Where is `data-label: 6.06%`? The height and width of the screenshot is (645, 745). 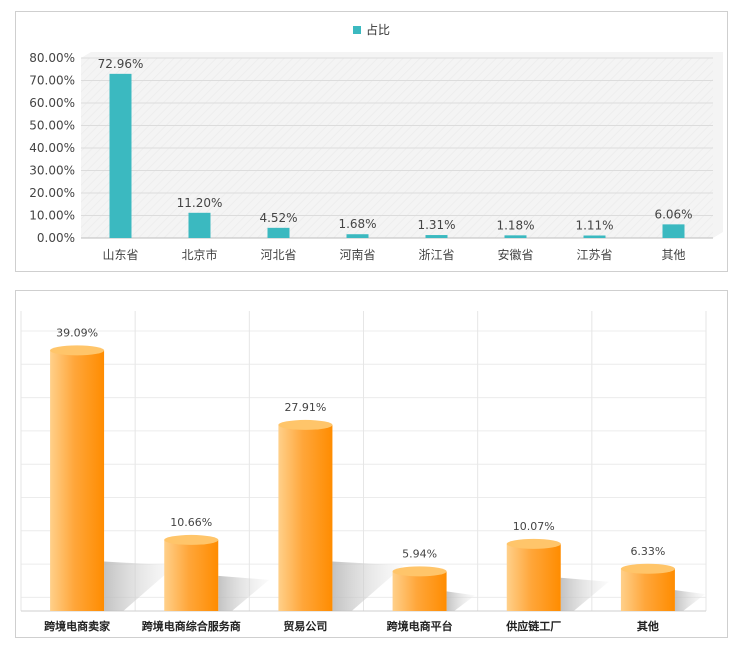 data-label: 6.06% is located at coordinates (673, 214).